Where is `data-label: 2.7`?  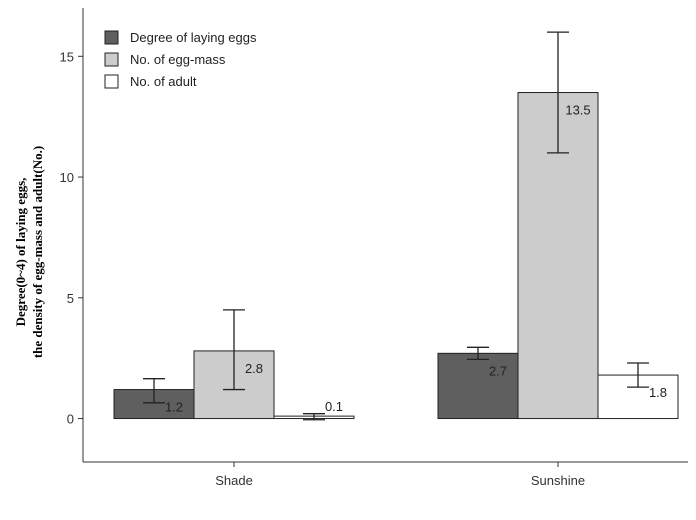 data-label: 2.7 is located at coordinates (498, 370).